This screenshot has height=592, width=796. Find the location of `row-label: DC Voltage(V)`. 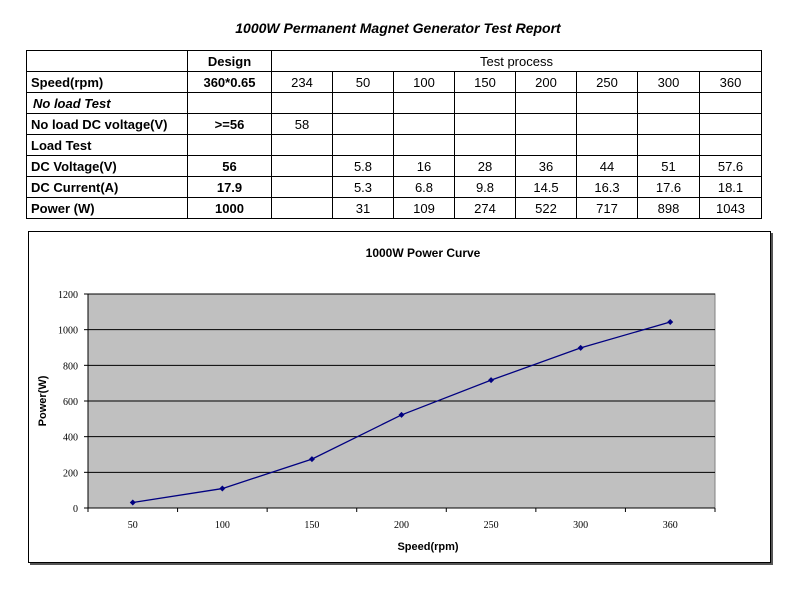

row-label: DC Voltage(V) is located at coordinates (107, 166).